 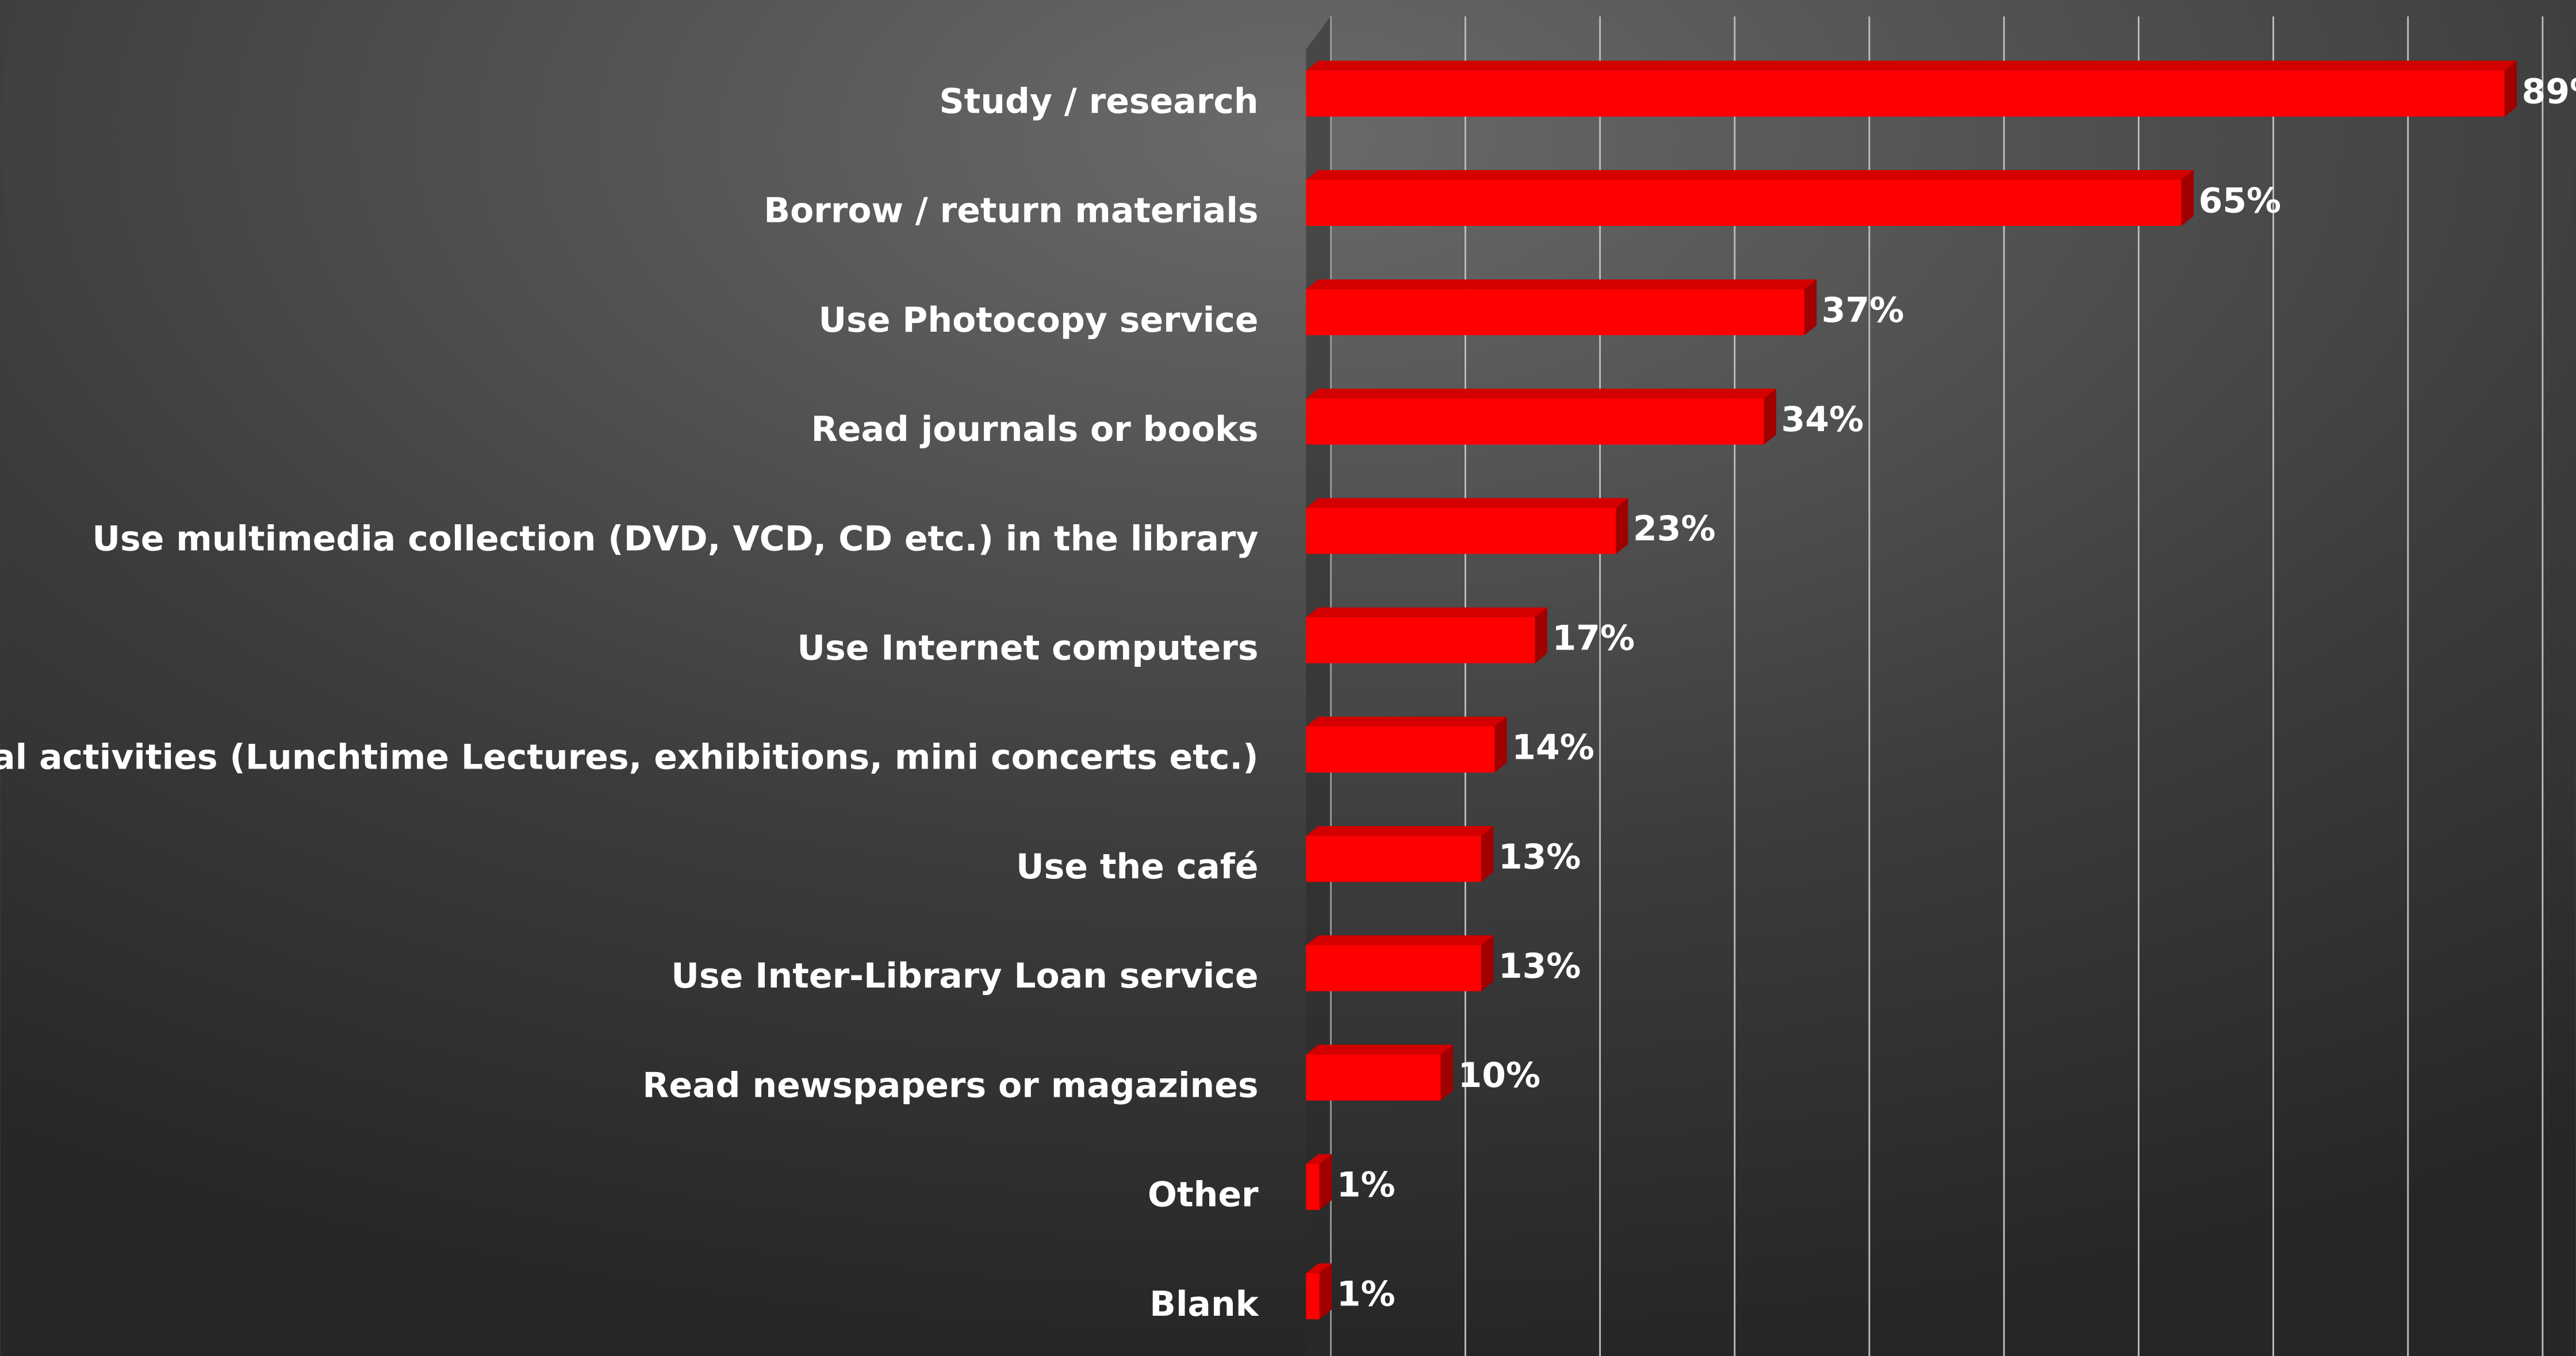 I want to click on category-label: Borrow / return materials, so click(x=1011, y=211).